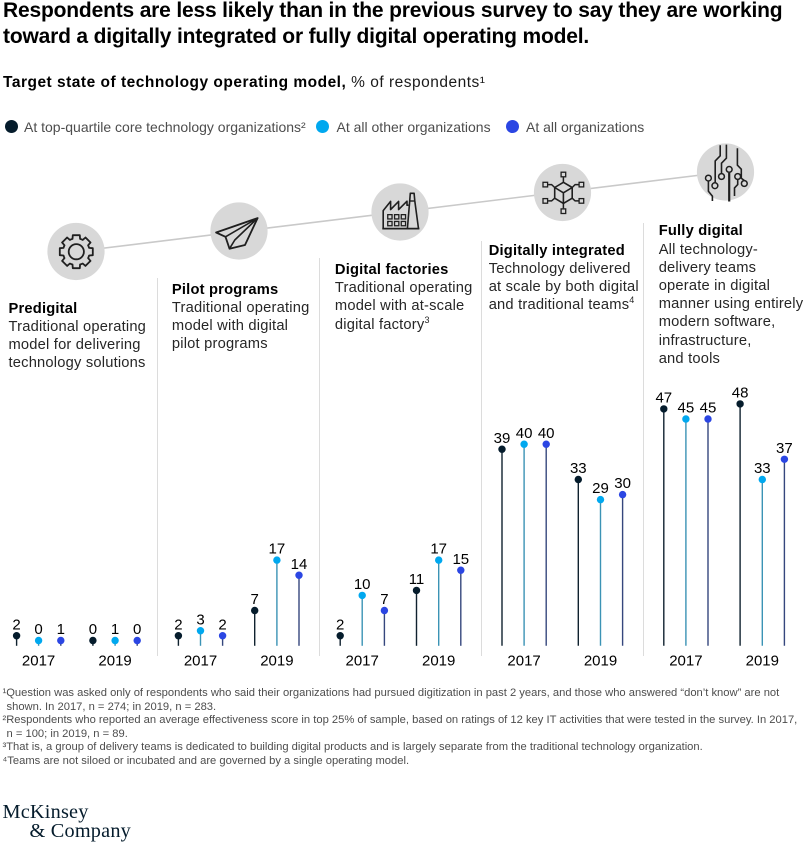  What do you see at coordinates (784, 448) in the screenshot?
I see `svg-text: 37` at bounding box center [784, 448].